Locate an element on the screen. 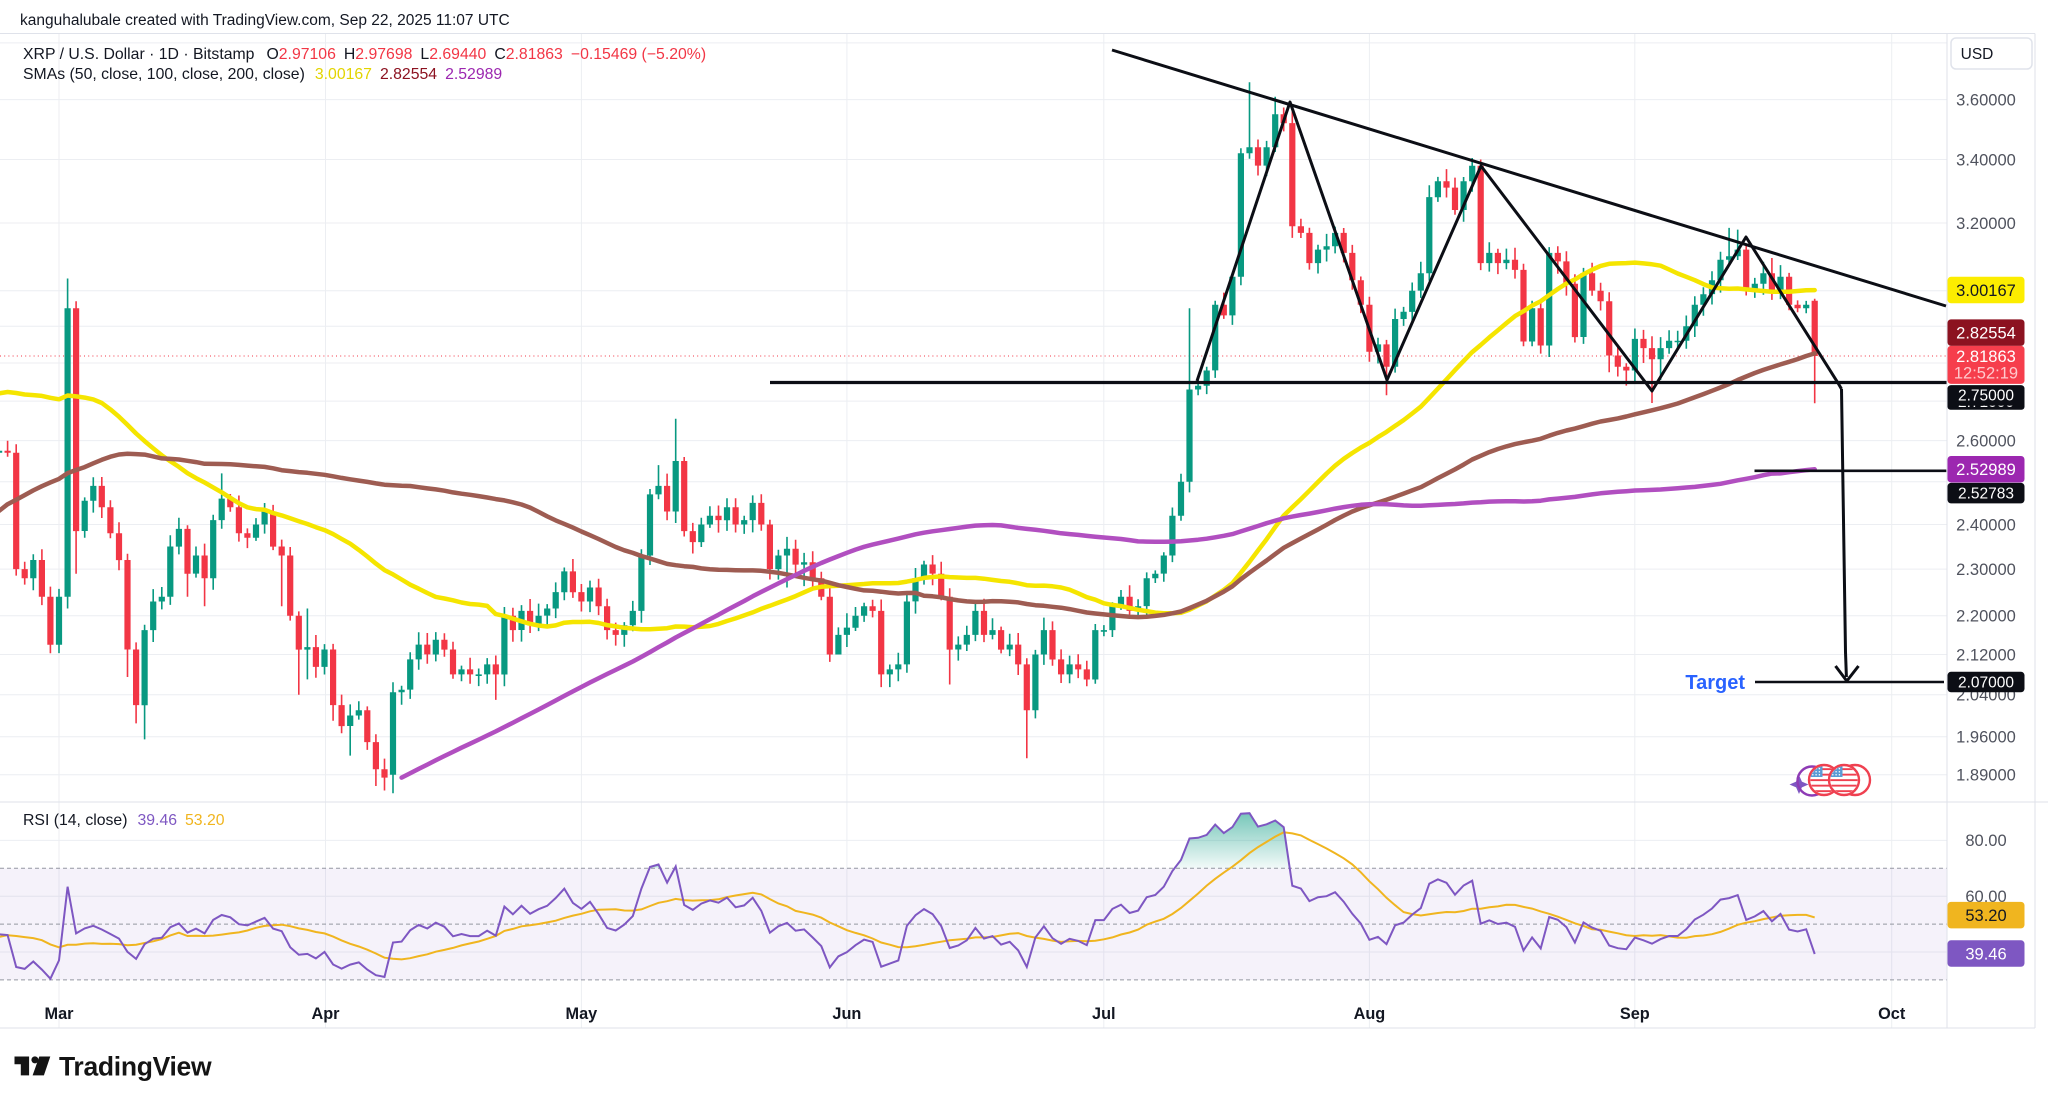 This screenshot has height=1103, width=2048. svg-text: 2.07000 is located at coordinates (1986, 682).